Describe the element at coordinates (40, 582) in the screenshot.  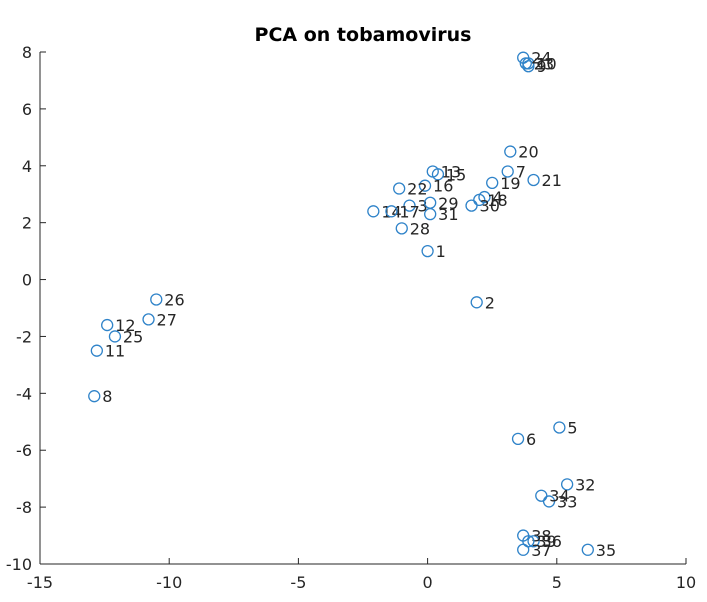
I see `x-tick-label: -15` at that location.